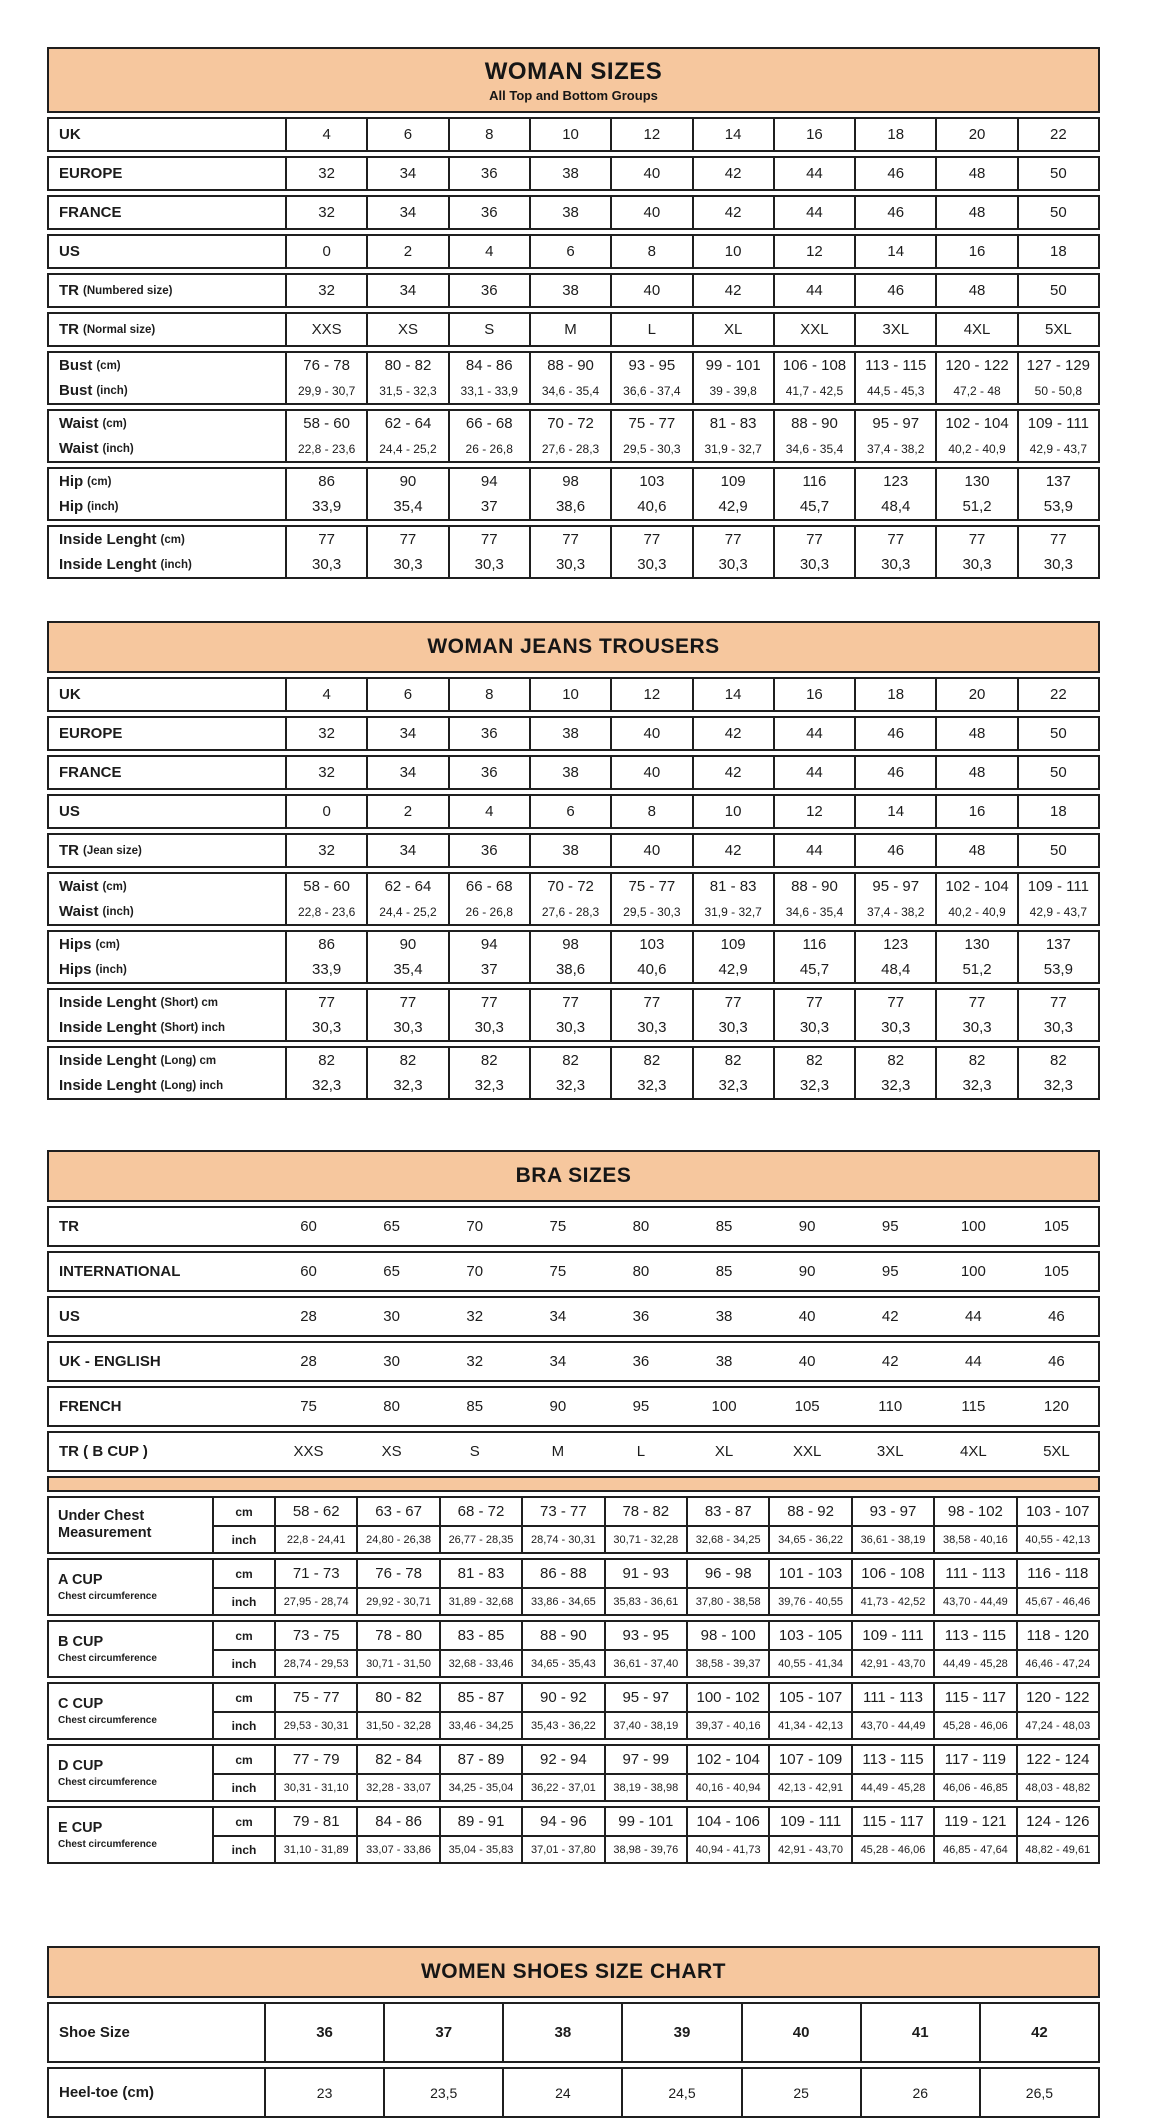 The height and width of the screenshot is (2118, 1164). Describe the element at coordinates (81, 1704) in the screenshot. I see `cup-label-main: C CUP` at that location.